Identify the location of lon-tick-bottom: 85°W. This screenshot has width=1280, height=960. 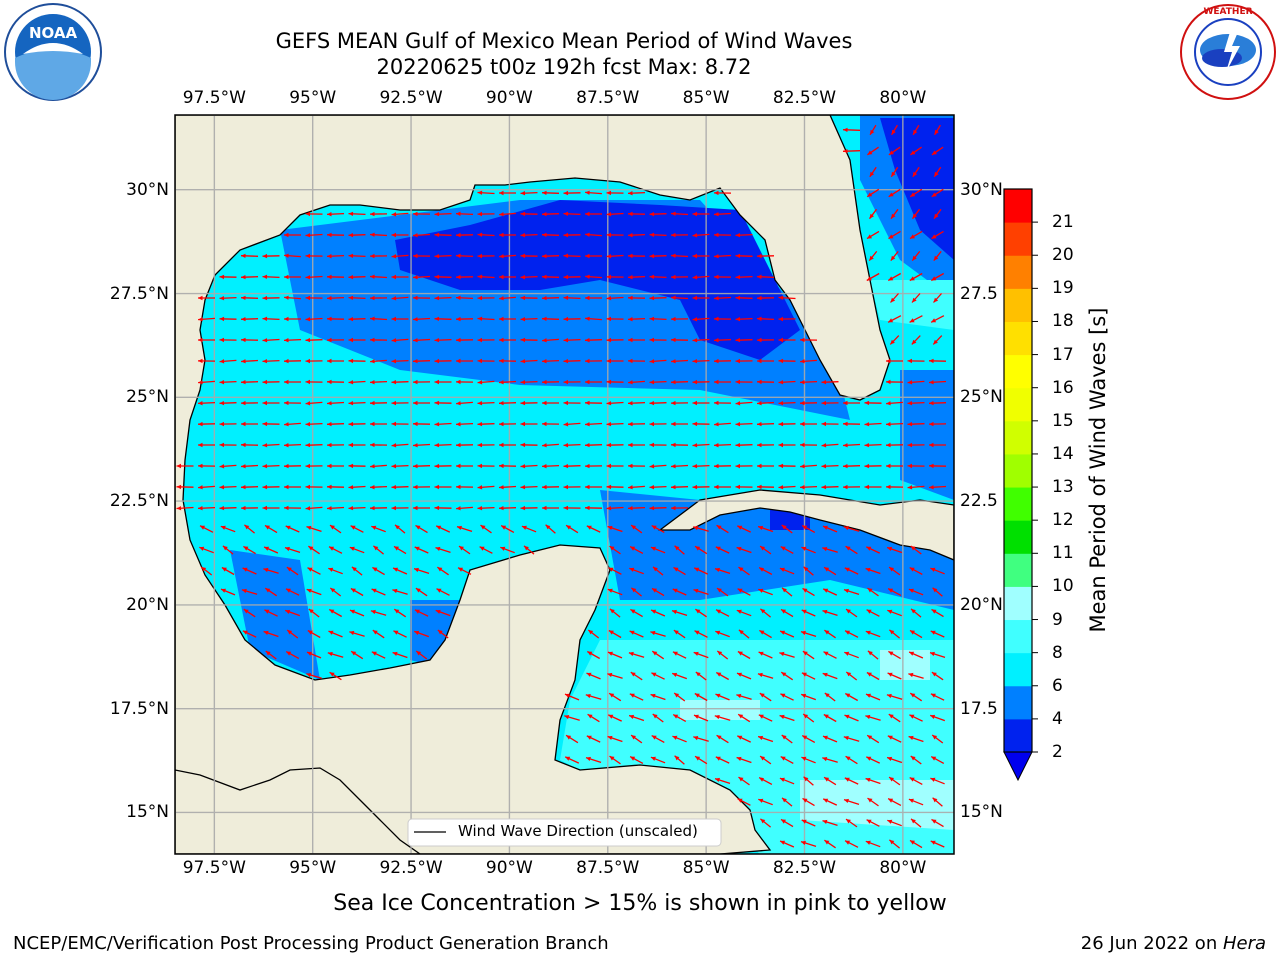
(706, 868).